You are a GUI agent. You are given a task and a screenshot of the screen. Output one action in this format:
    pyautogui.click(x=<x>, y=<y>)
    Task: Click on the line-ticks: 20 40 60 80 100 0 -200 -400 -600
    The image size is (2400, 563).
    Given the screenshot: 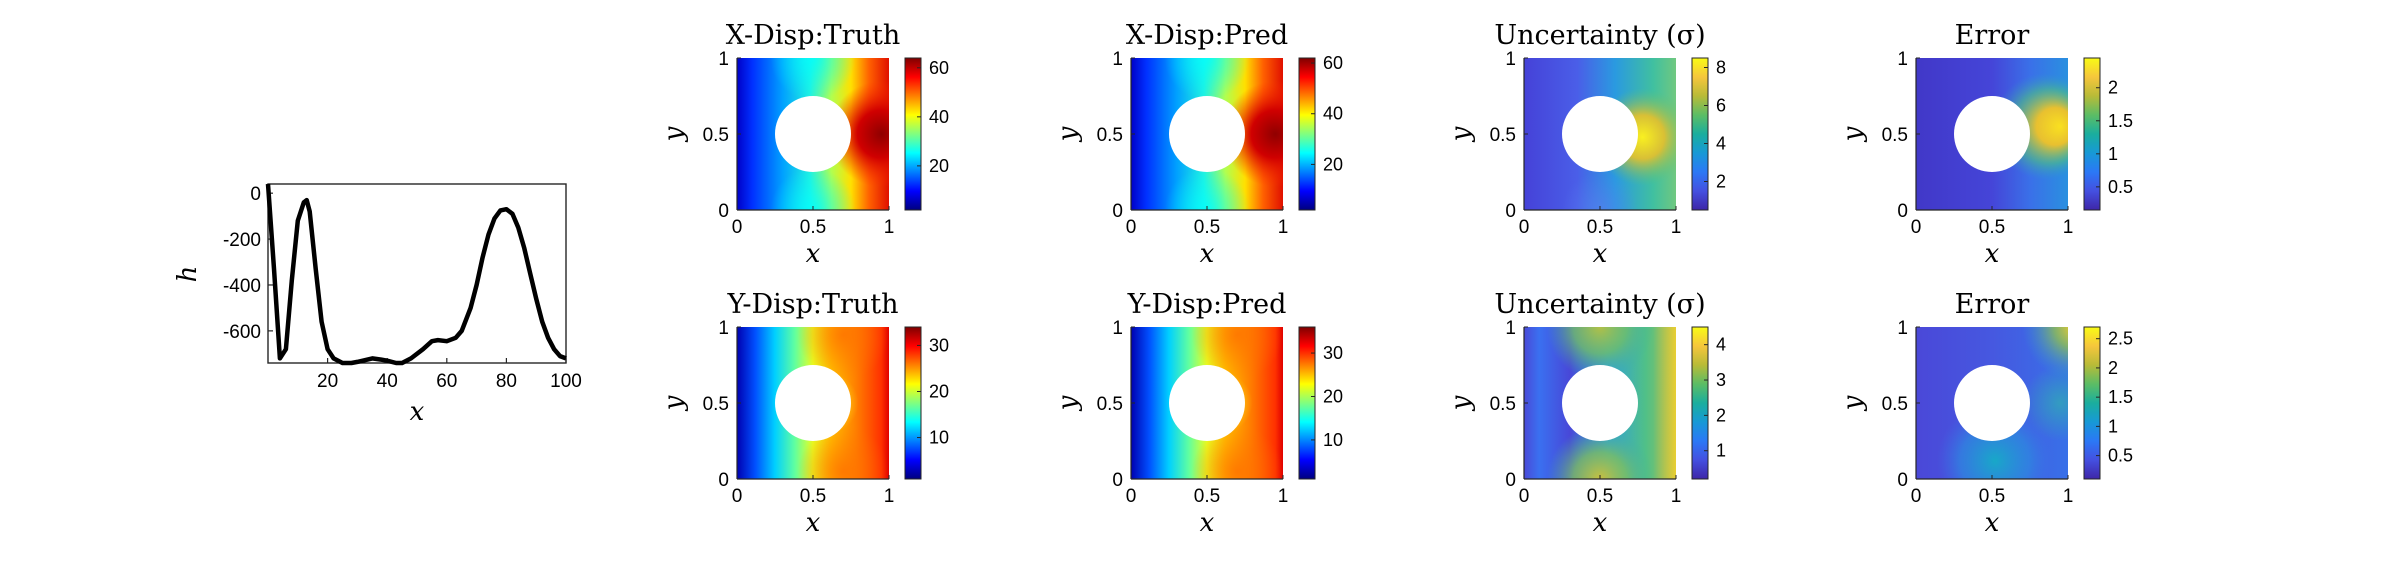 What is the action you would take?
    pyautogui.click(x=402, y=288)
    